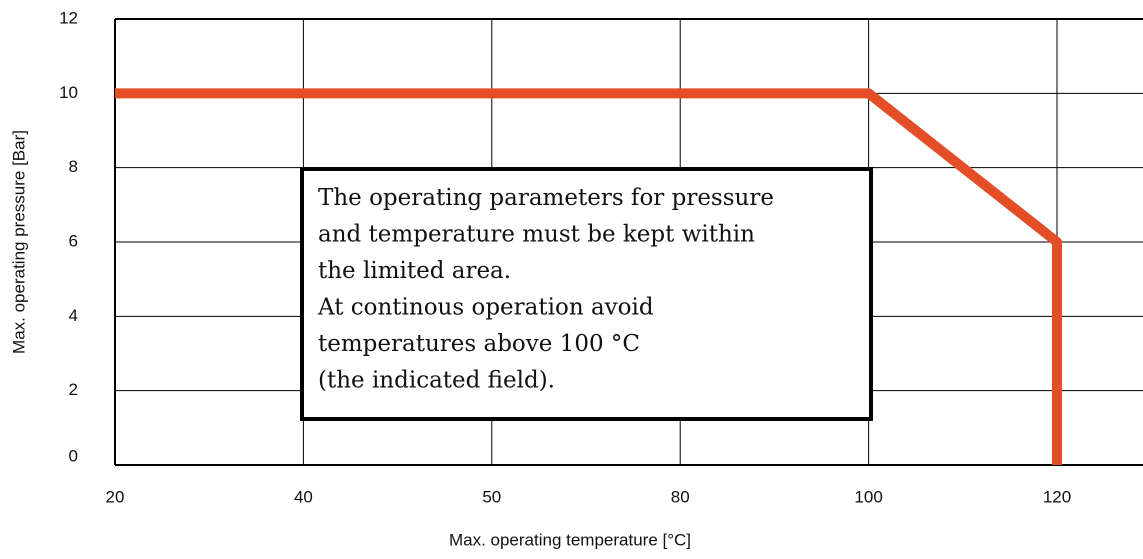  What do you see at coordinates (68, 92) in the screenshot?
I see `y-tick-label: 10` at bounding box center [68, 92].